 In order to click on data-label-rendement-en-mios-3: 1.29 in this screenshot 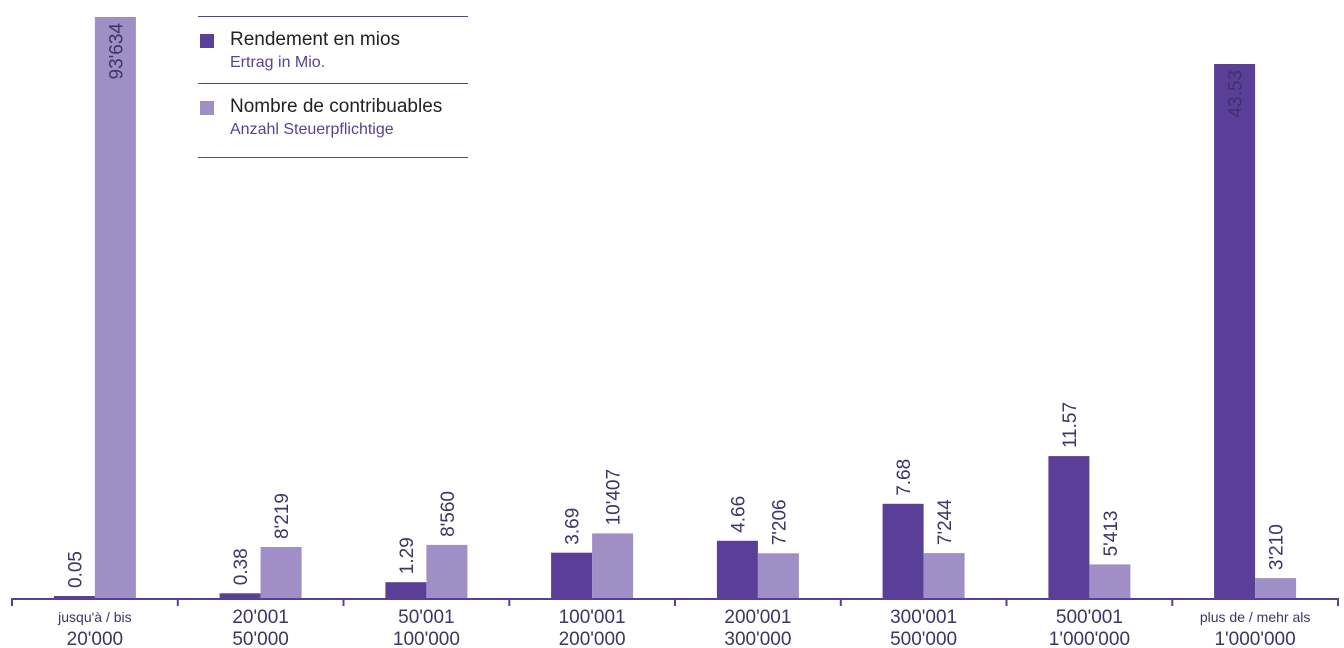, I will do `click(407, 555)`.